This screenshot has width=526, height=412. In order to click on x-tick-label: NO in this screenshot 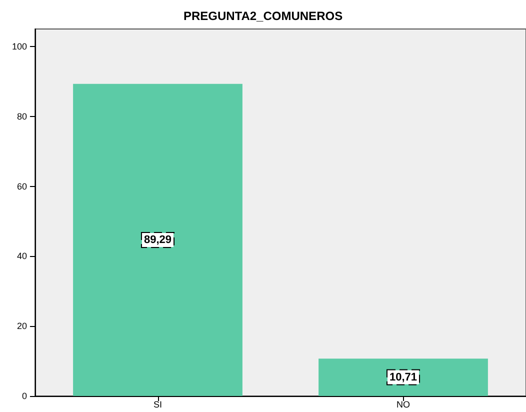, I will do `click(403, 405)`.